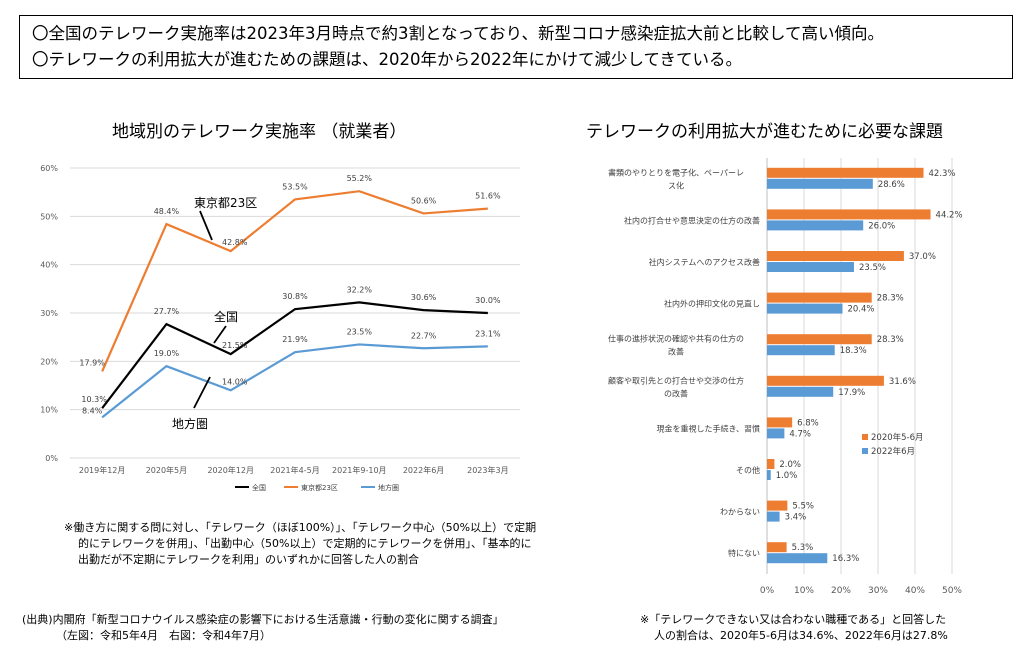 Image resolution: width=1023 pixels, height=656 pixels. Describe the element at coordinates (860, 310) in the screenshot. I see `data-label: 20.4%` at that location.